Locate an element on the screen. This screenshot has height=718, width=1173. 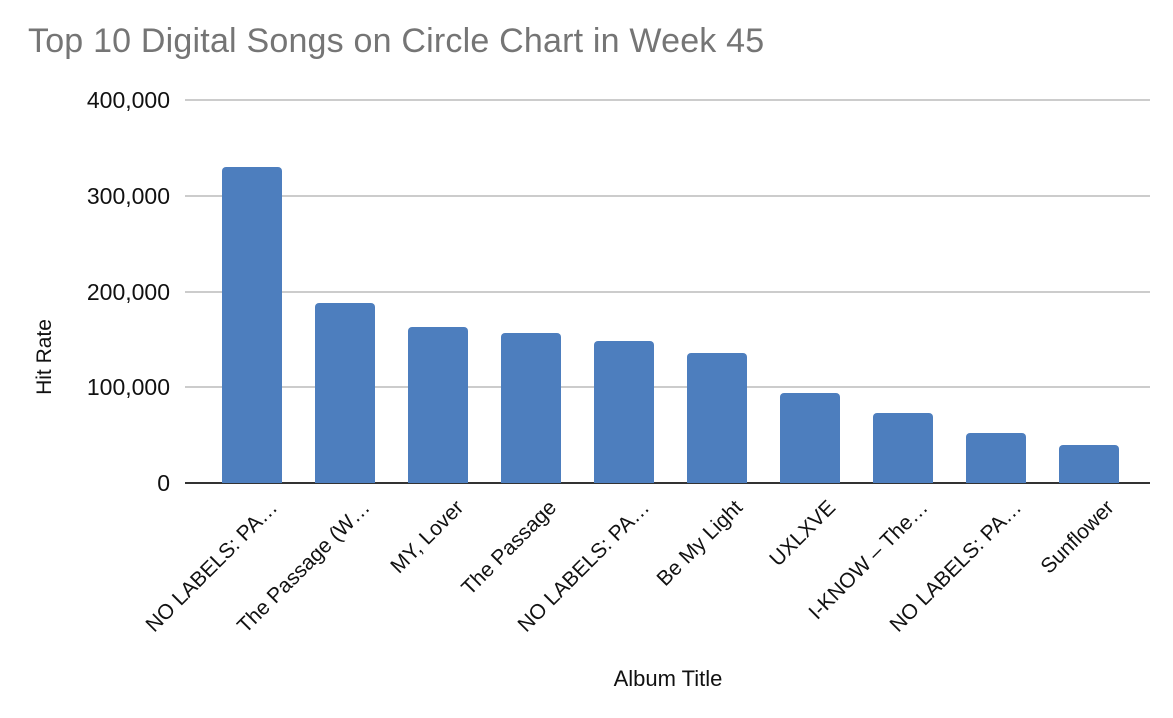
y-axis-title: Hit Rate is located at coordinates (44, 357).